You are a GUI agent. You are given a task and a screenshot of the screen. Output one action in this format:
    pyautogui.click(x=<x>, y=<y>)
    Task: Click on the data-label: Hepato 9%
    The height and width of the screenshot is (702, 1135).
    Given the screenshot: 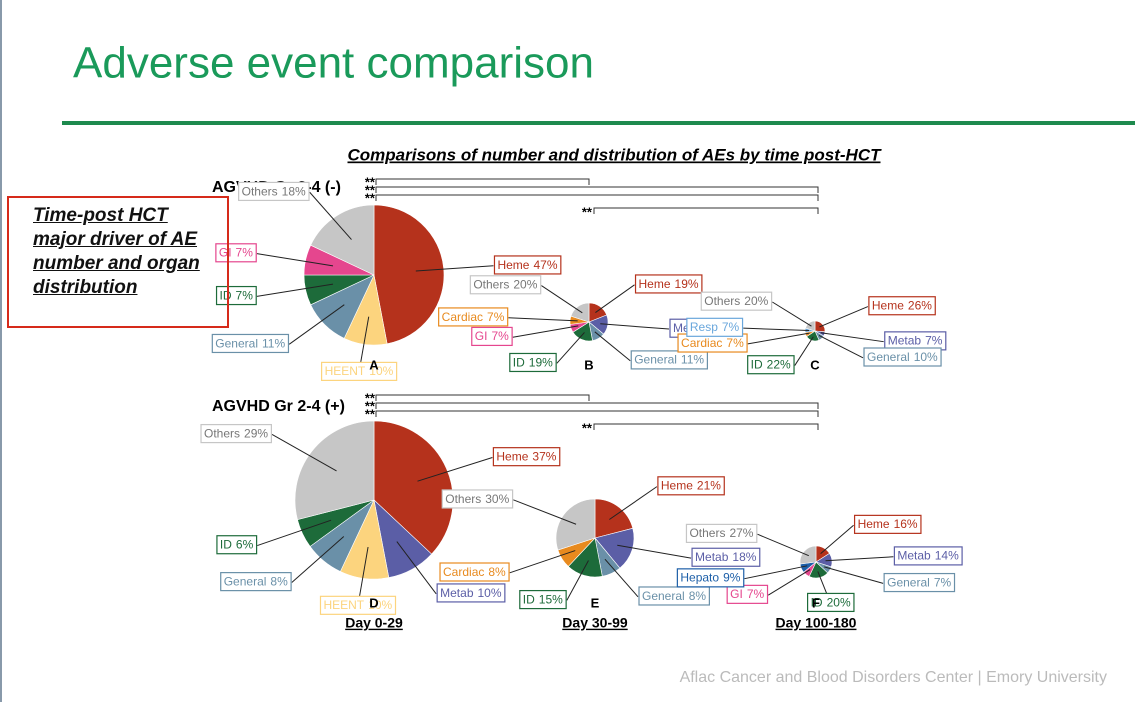 What is the action you would take?
    pyautogui.click(x=710, y=578)
    